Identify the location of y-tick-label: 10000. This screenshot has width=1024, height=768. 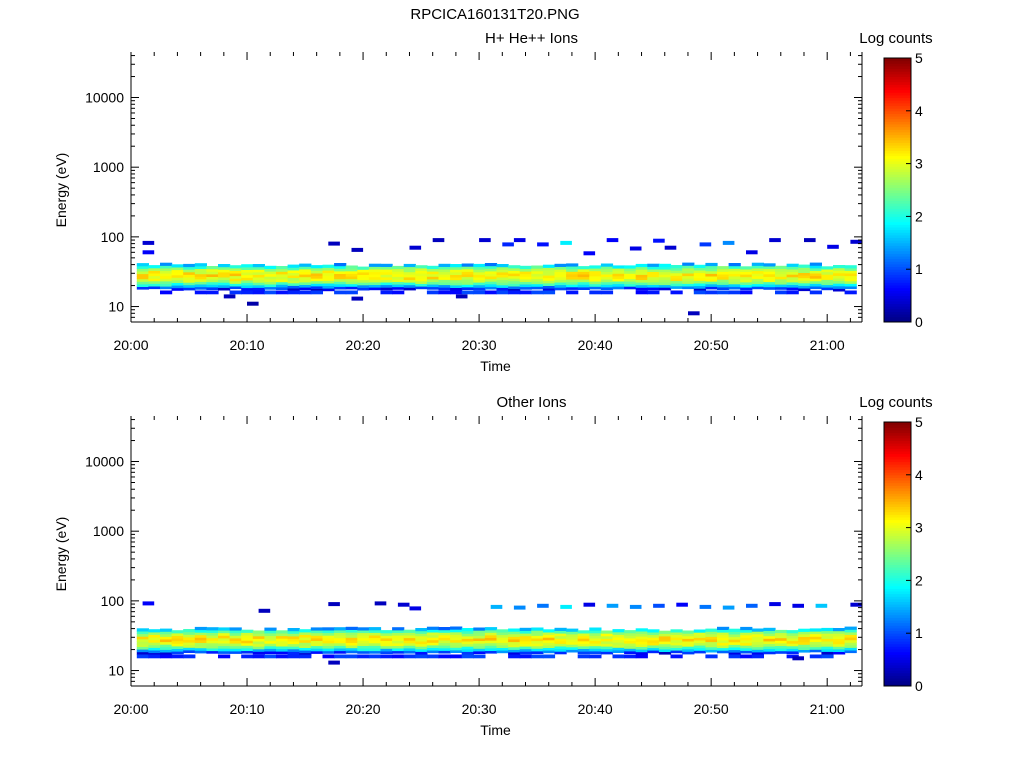
(104, 98).